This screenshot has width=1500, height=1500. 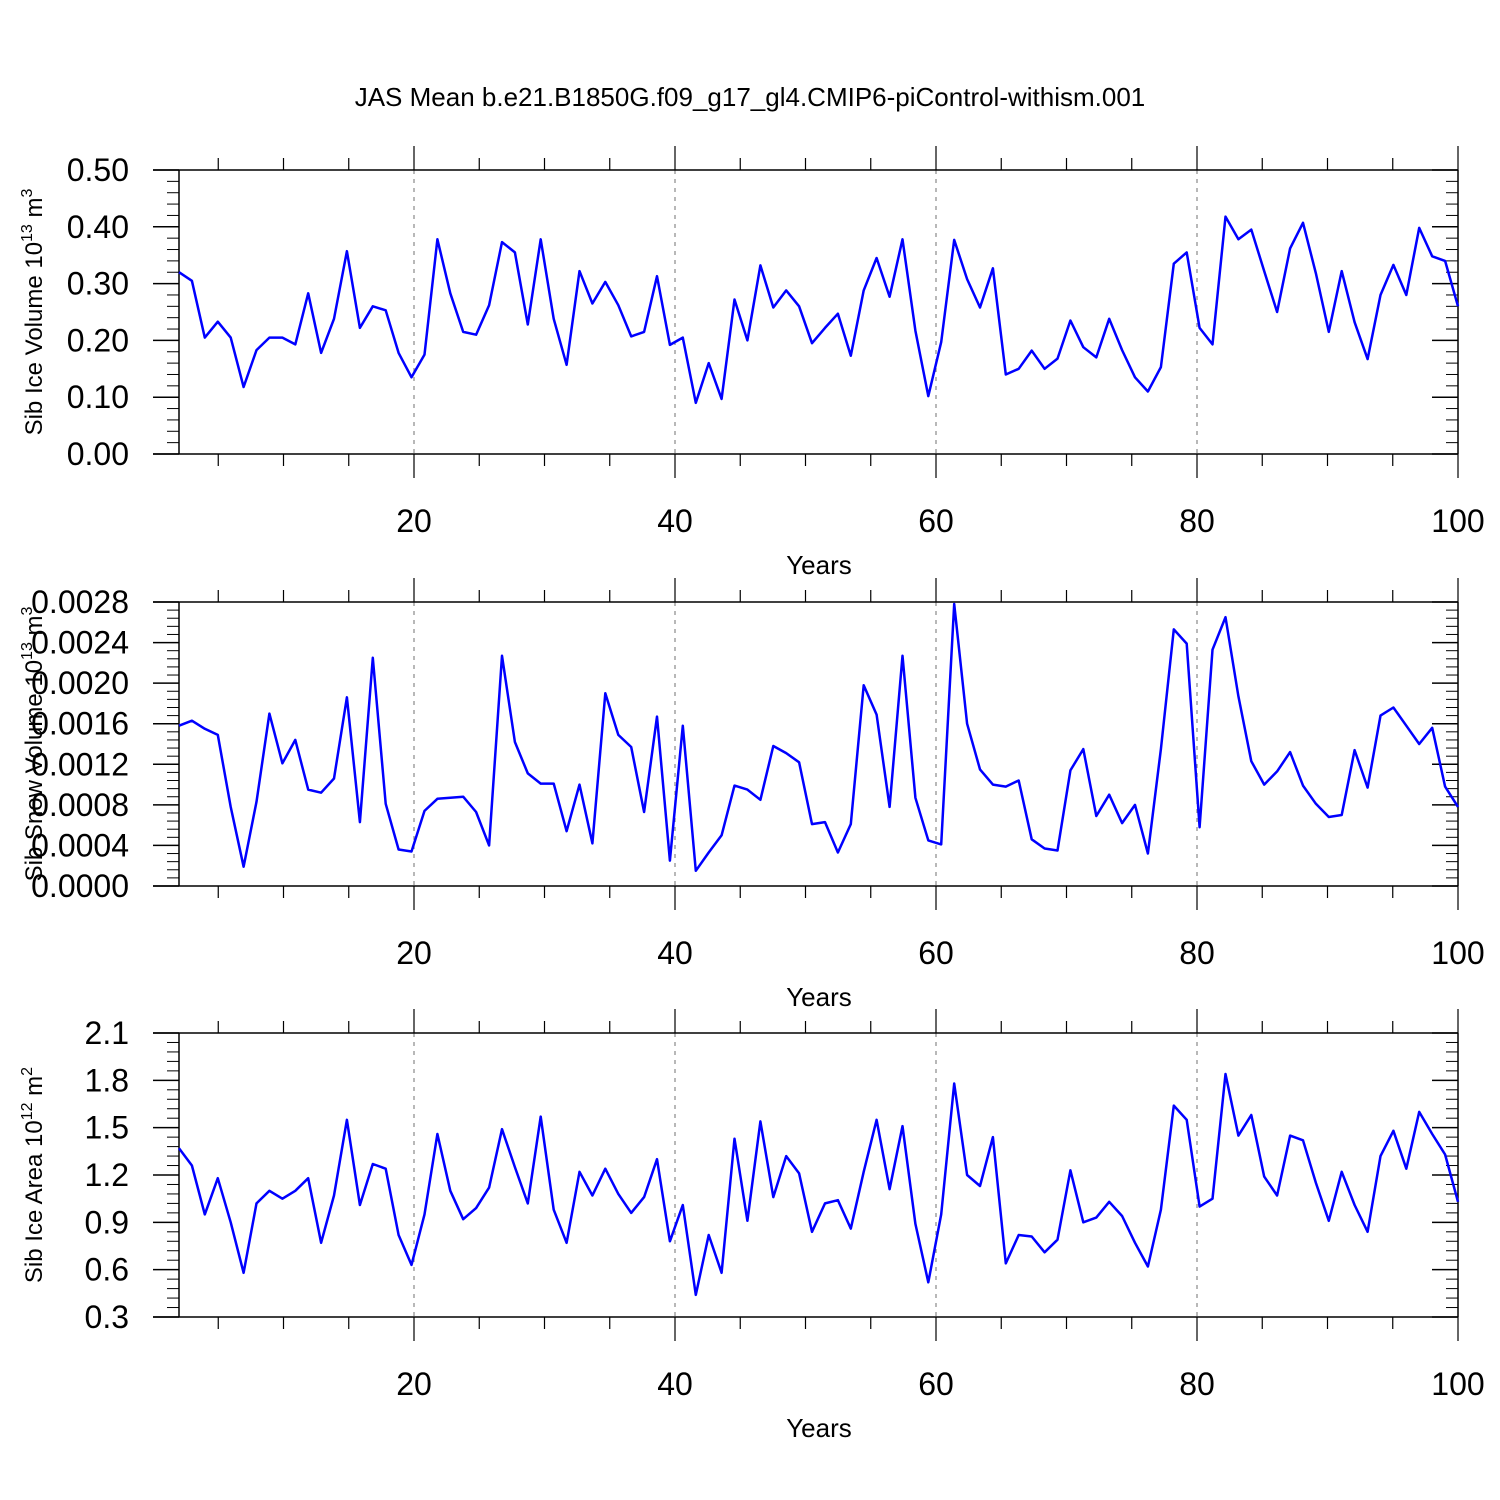 I want to click on ylabel-ice-area: Sib Ice Area 1012 m2, so click(x=33, y=1175).